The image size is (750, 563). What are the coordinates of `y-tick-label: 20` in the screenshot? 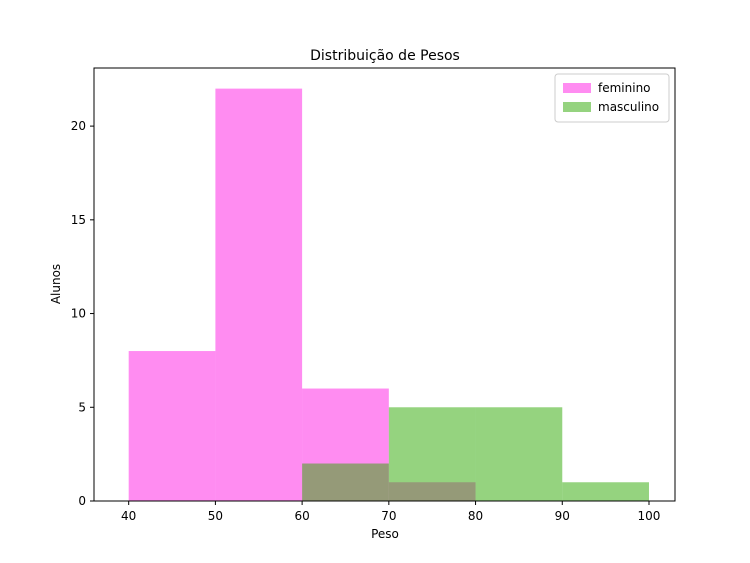 It's located at (78, 126).